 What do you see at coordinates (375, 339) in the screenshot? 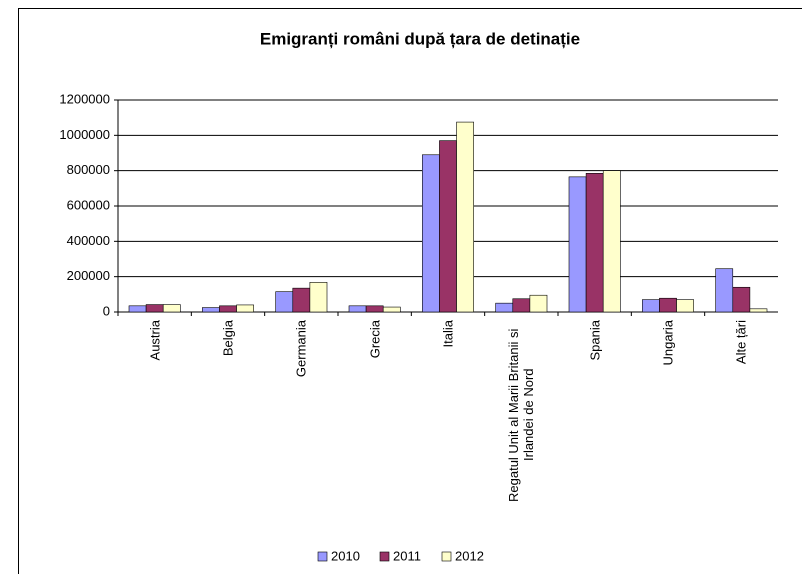
I see `x-tick-label: Grecia` at bounding box center [375, 339].